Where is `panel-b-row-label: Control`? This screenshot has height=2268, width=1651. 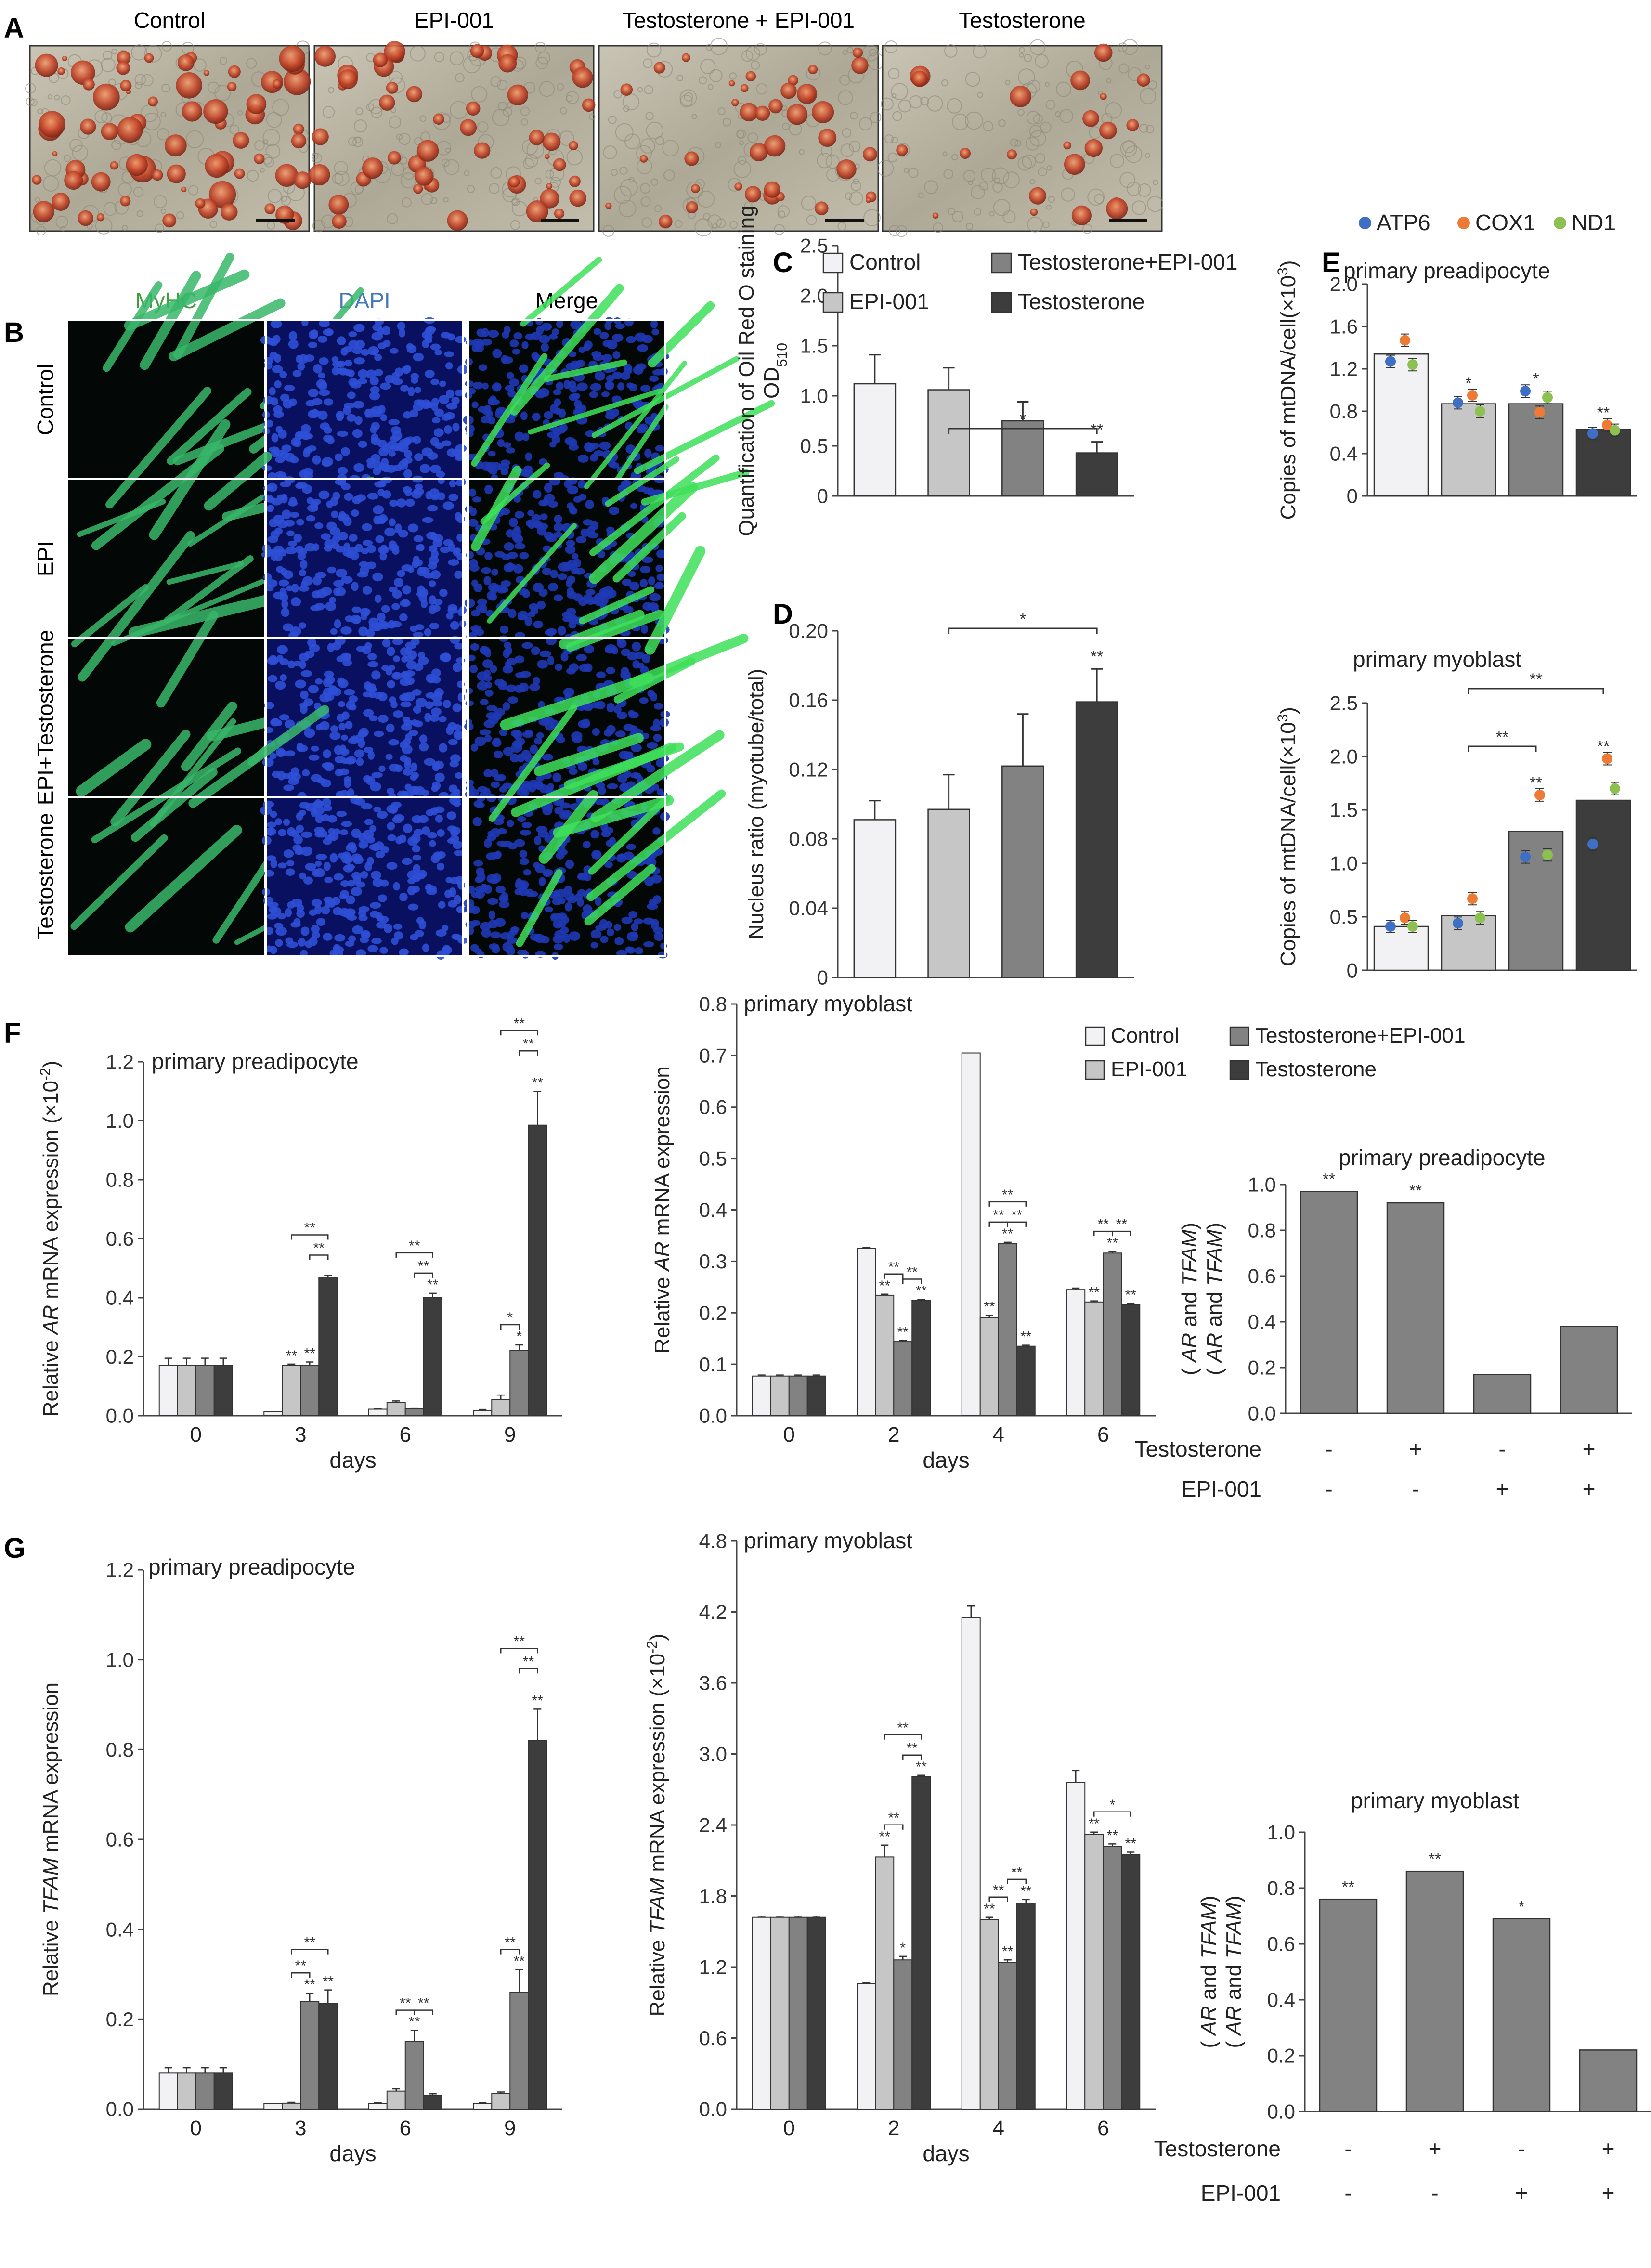 panel-b-row-label: Control is located at coordinates (46, 399).